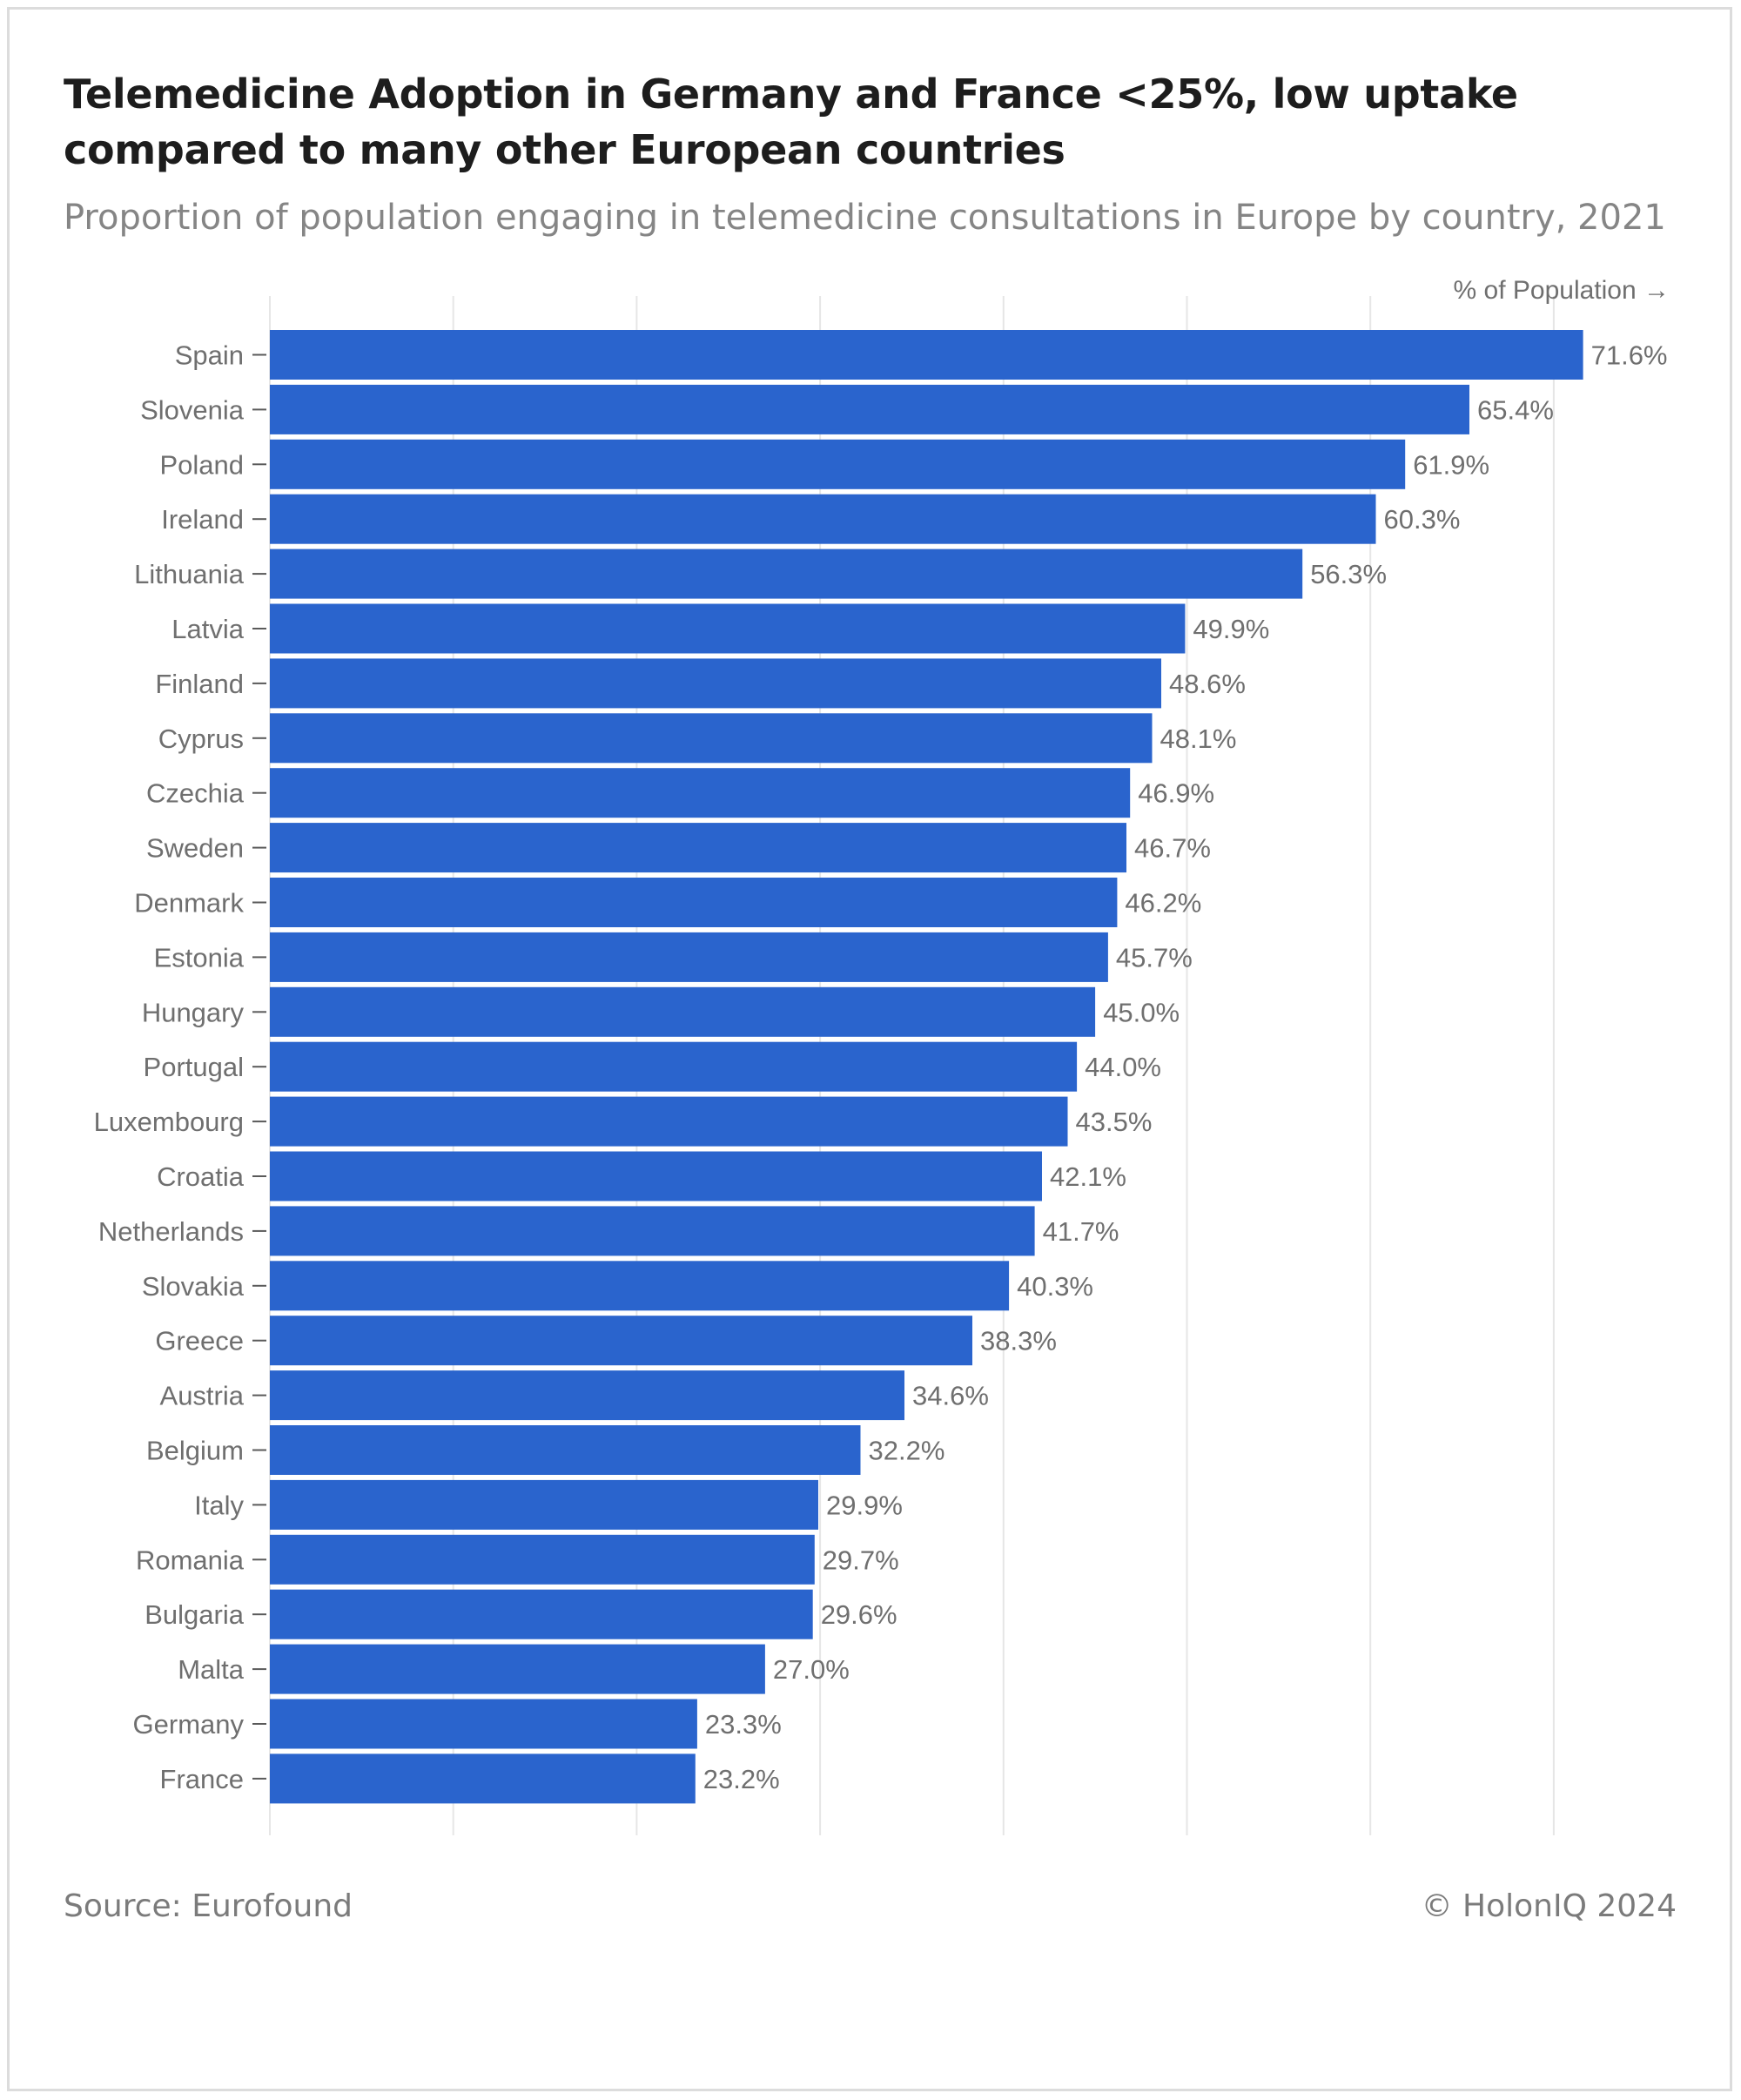  What do you see at coordinates (483, 1724) in the screenshot?
I see `bar-germany` at bounding box center [483, 1724].